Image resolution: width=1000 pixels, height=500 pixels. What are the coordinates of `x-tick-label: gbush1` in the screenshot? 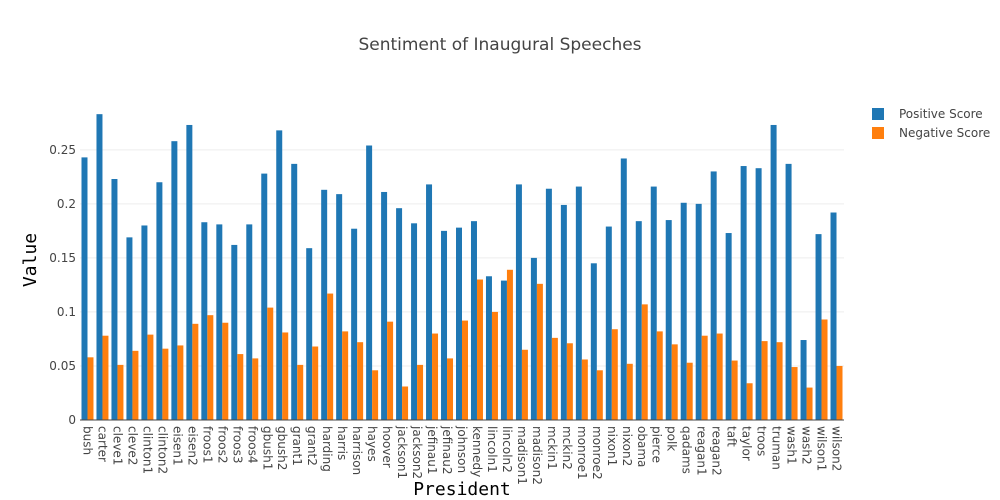 It's located at (267, 448).